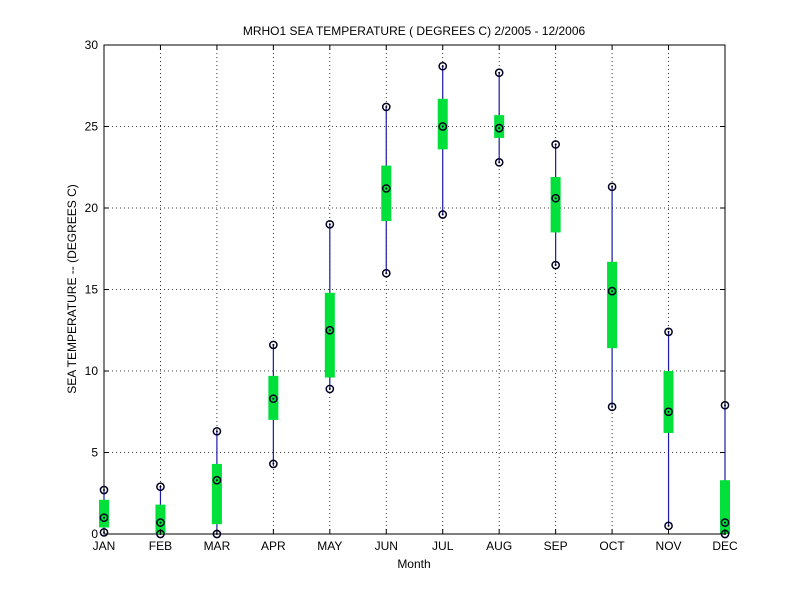 The height and width of the screenshot is (600, 800). Describe the element at coordinates (104, 532) in the screenshot. I see `min-marker-jan` at that location.